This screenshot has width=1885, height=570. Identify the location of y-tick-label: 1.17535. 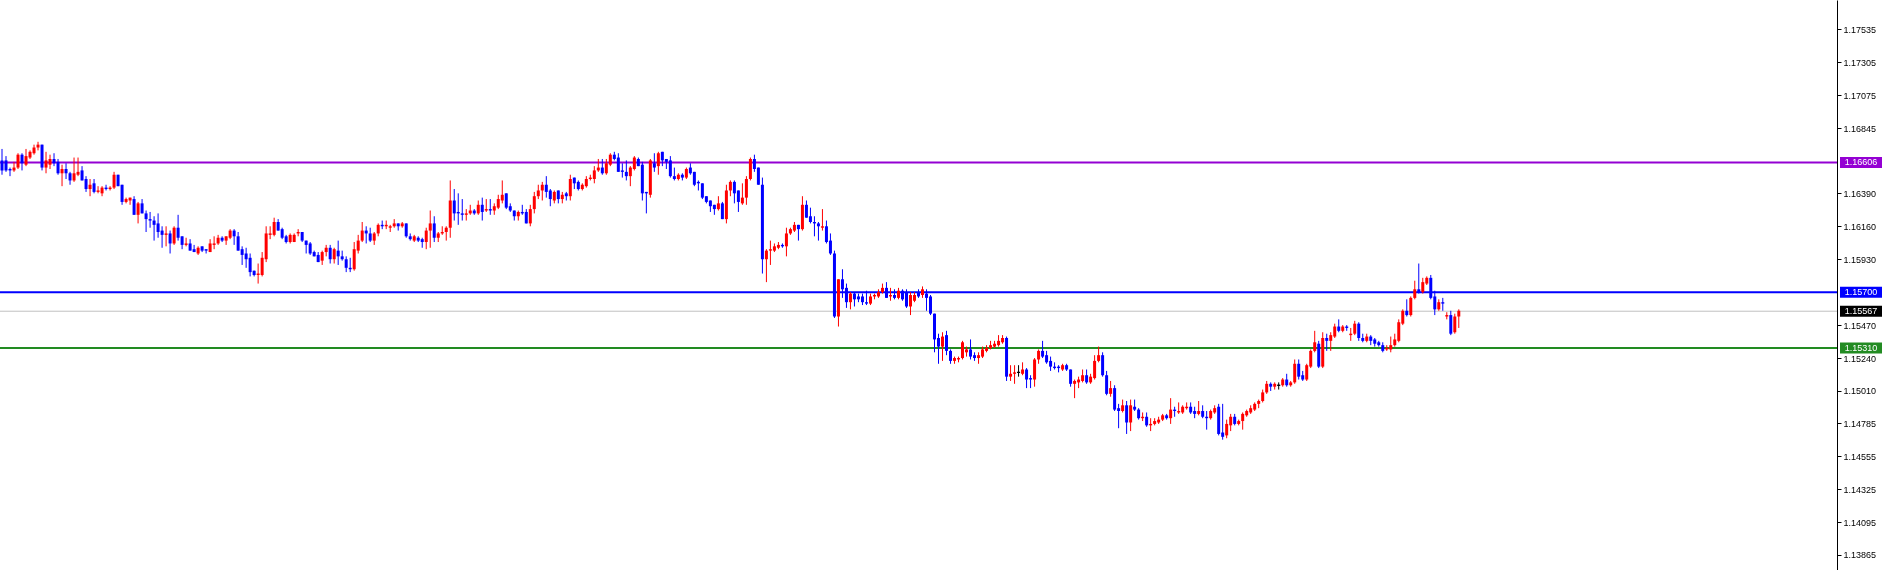
(1860, 29).